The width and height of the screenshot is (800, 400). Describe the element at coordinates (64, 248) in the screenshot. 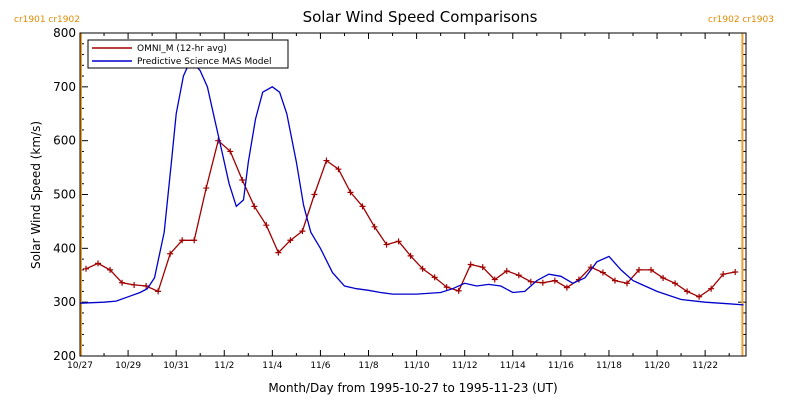

I see `y-tick-label: 400` at that location.